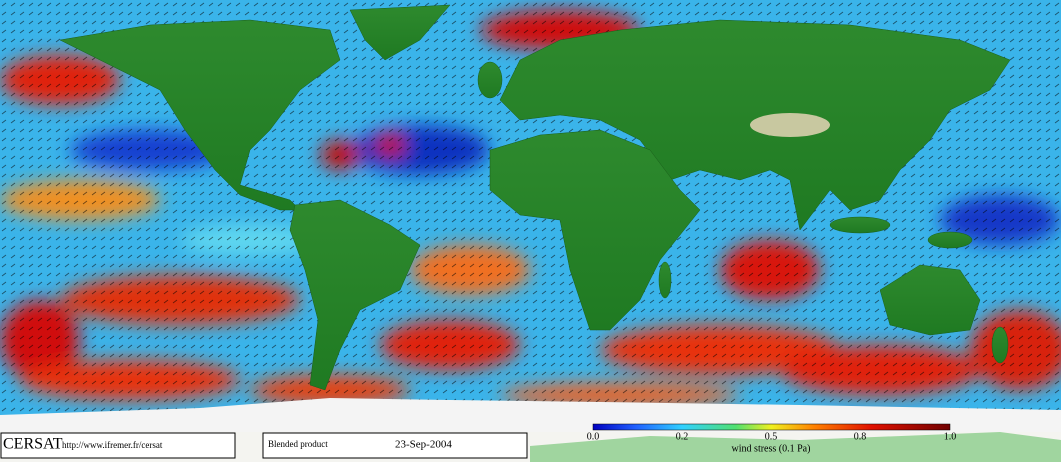 The image size is (1061, 462). I want to click on tick-label: 0.0, so click(593, 436).